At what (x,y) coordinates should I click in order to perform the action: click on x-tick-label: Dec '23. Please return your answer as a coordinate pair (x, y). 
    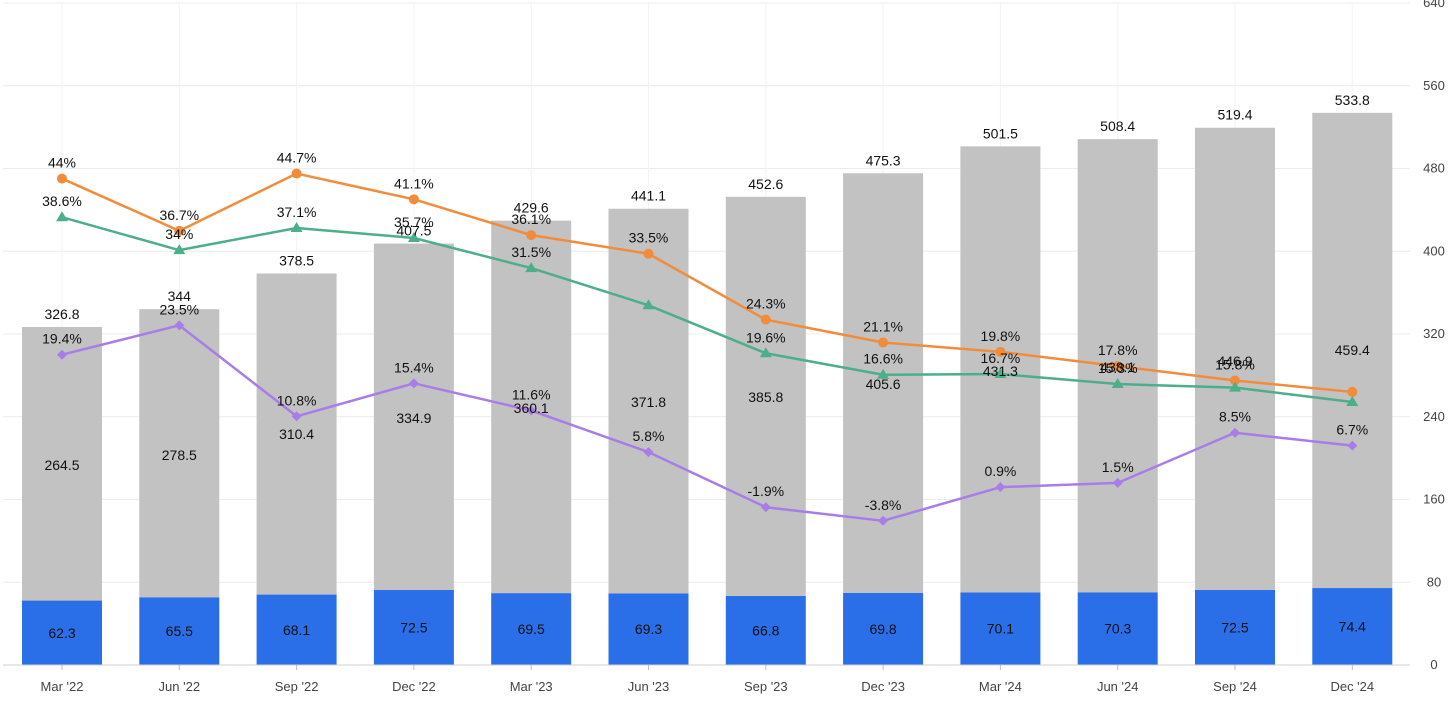
    Looking at the image, I should click on (883, 686).